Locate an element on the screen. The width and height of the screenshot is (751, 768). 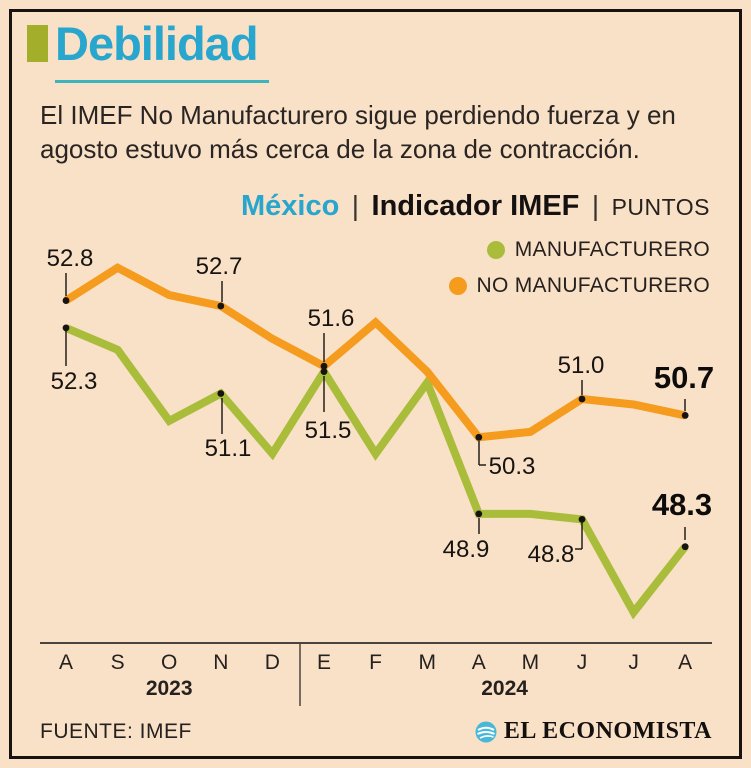
data-label-48.3: 48.3 is located at coordinates (682, 504).